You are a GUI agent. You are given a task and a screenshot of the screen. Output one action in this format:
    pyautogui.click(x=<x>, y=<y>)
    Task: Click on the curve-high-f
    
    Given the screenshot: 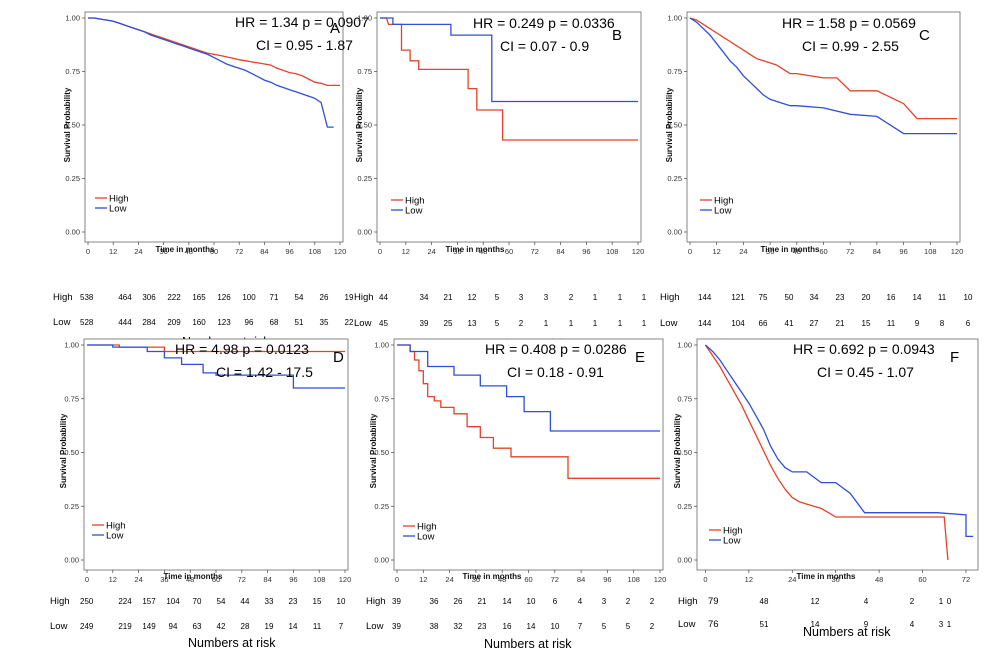 What is the action you would take?
    pyautogui.click(x=826, y=452)
    